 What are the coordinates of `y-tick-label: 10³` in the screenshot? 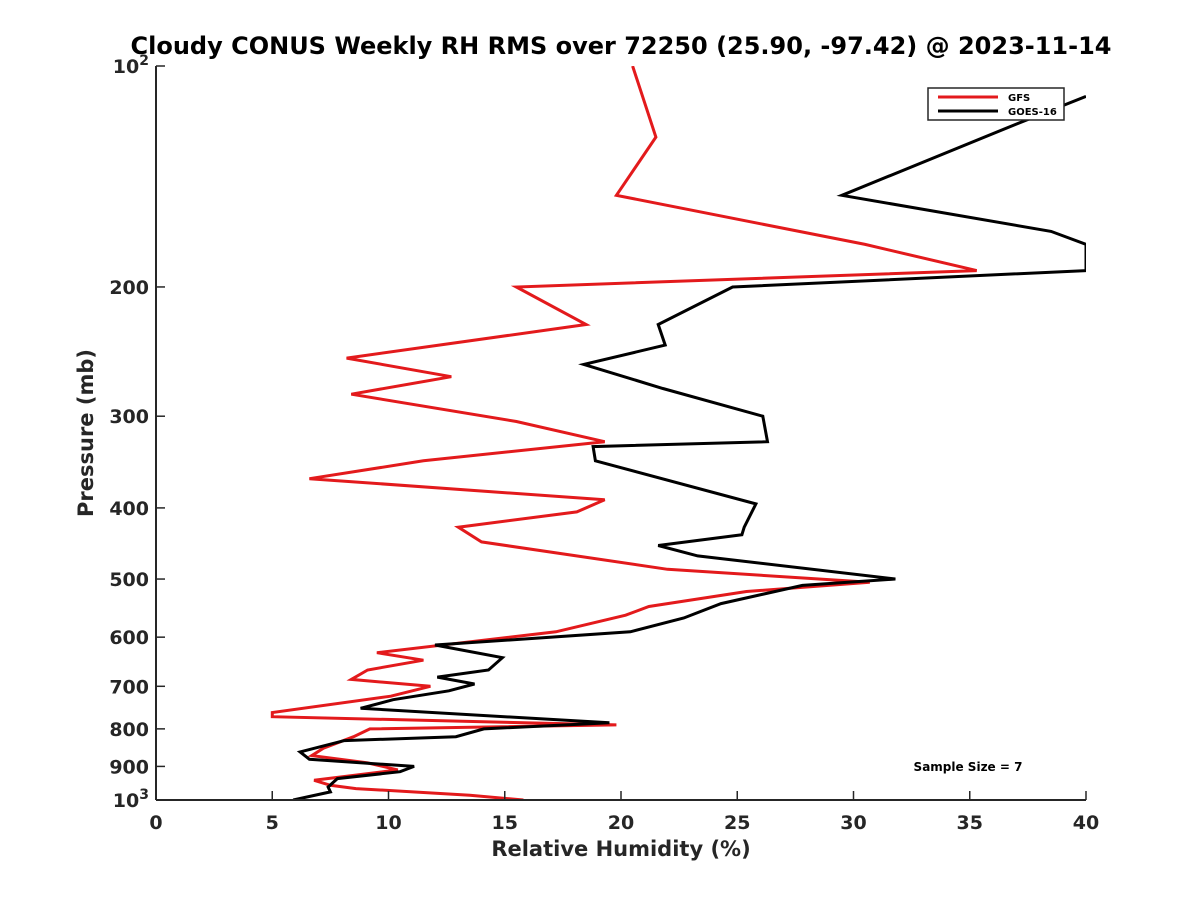 It's located at (131, 799).